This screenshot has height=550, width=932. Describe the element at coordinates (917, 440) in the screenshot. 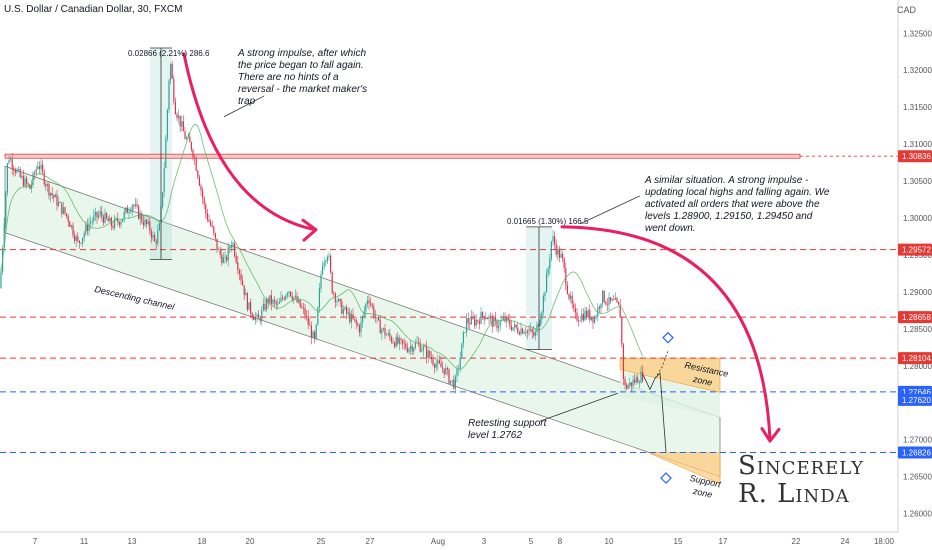

I see `price-tick-label: 1.27000` at that location.